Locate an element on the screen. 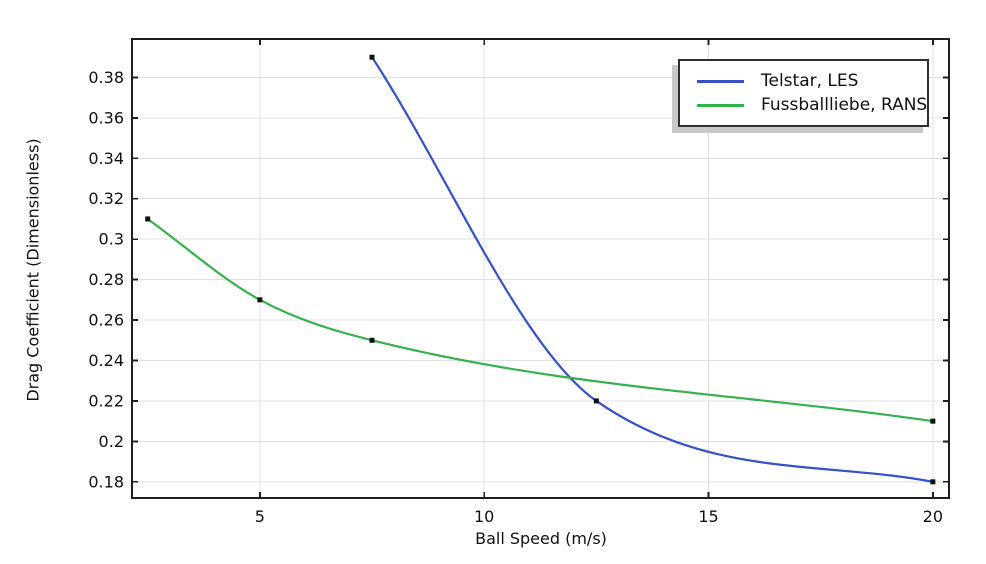 This screenshot has width=986, height=564. y-tick-label: 0.38 is located at coordinates (106, 77).